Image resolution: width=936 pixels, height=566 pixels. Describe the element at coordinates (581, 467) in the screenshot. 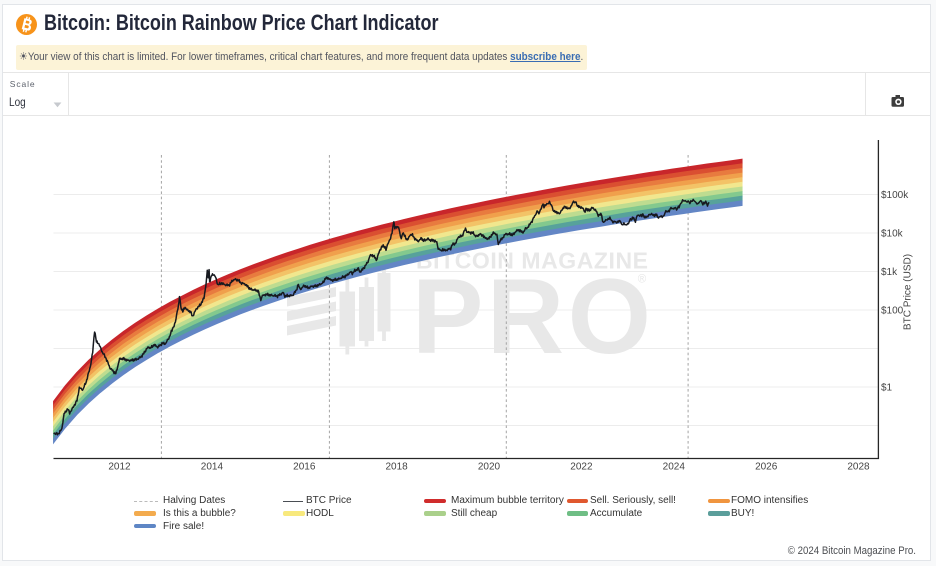

I see `svg-text: 2022` at that location.